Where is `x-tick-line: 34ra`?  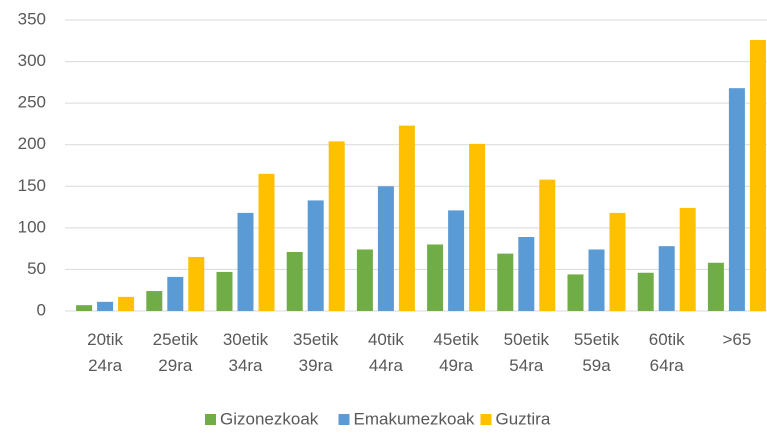 x-tick-line: 34ra is located at coordinates (245, 365).